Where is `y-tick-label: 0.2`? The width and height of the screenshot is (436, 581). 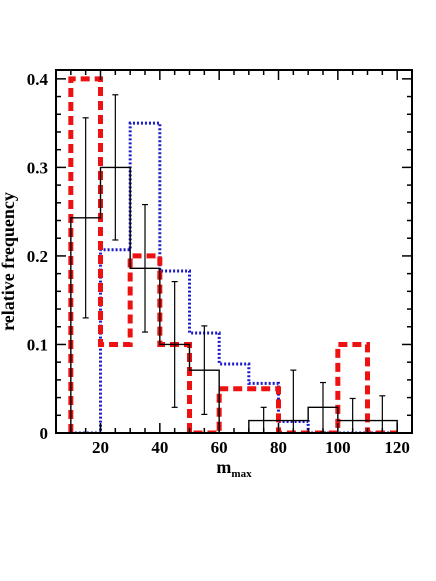
y-tick-label: 0.2 is located at coordinates (37, 256).